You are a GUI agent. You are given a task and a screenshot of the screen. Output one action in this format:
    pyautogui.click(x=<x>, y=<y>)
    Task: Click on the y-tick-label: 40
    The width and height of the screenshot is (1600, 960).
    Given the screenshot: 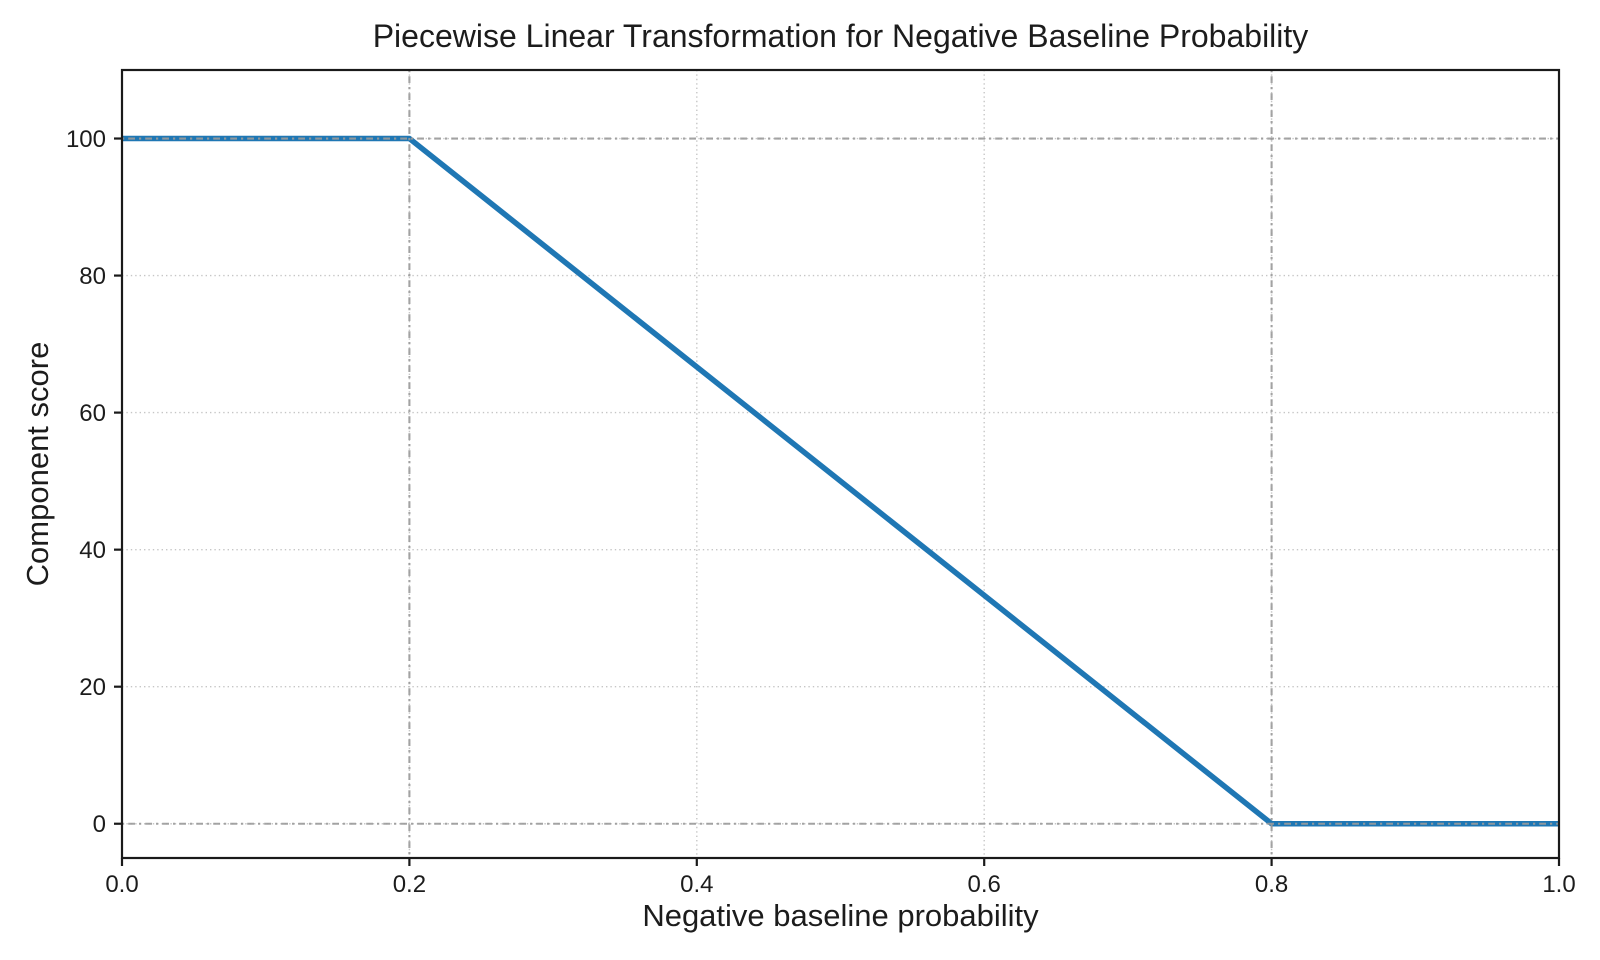 What is the action you would take?
    pyautogui.click(x=92, y=550)
    